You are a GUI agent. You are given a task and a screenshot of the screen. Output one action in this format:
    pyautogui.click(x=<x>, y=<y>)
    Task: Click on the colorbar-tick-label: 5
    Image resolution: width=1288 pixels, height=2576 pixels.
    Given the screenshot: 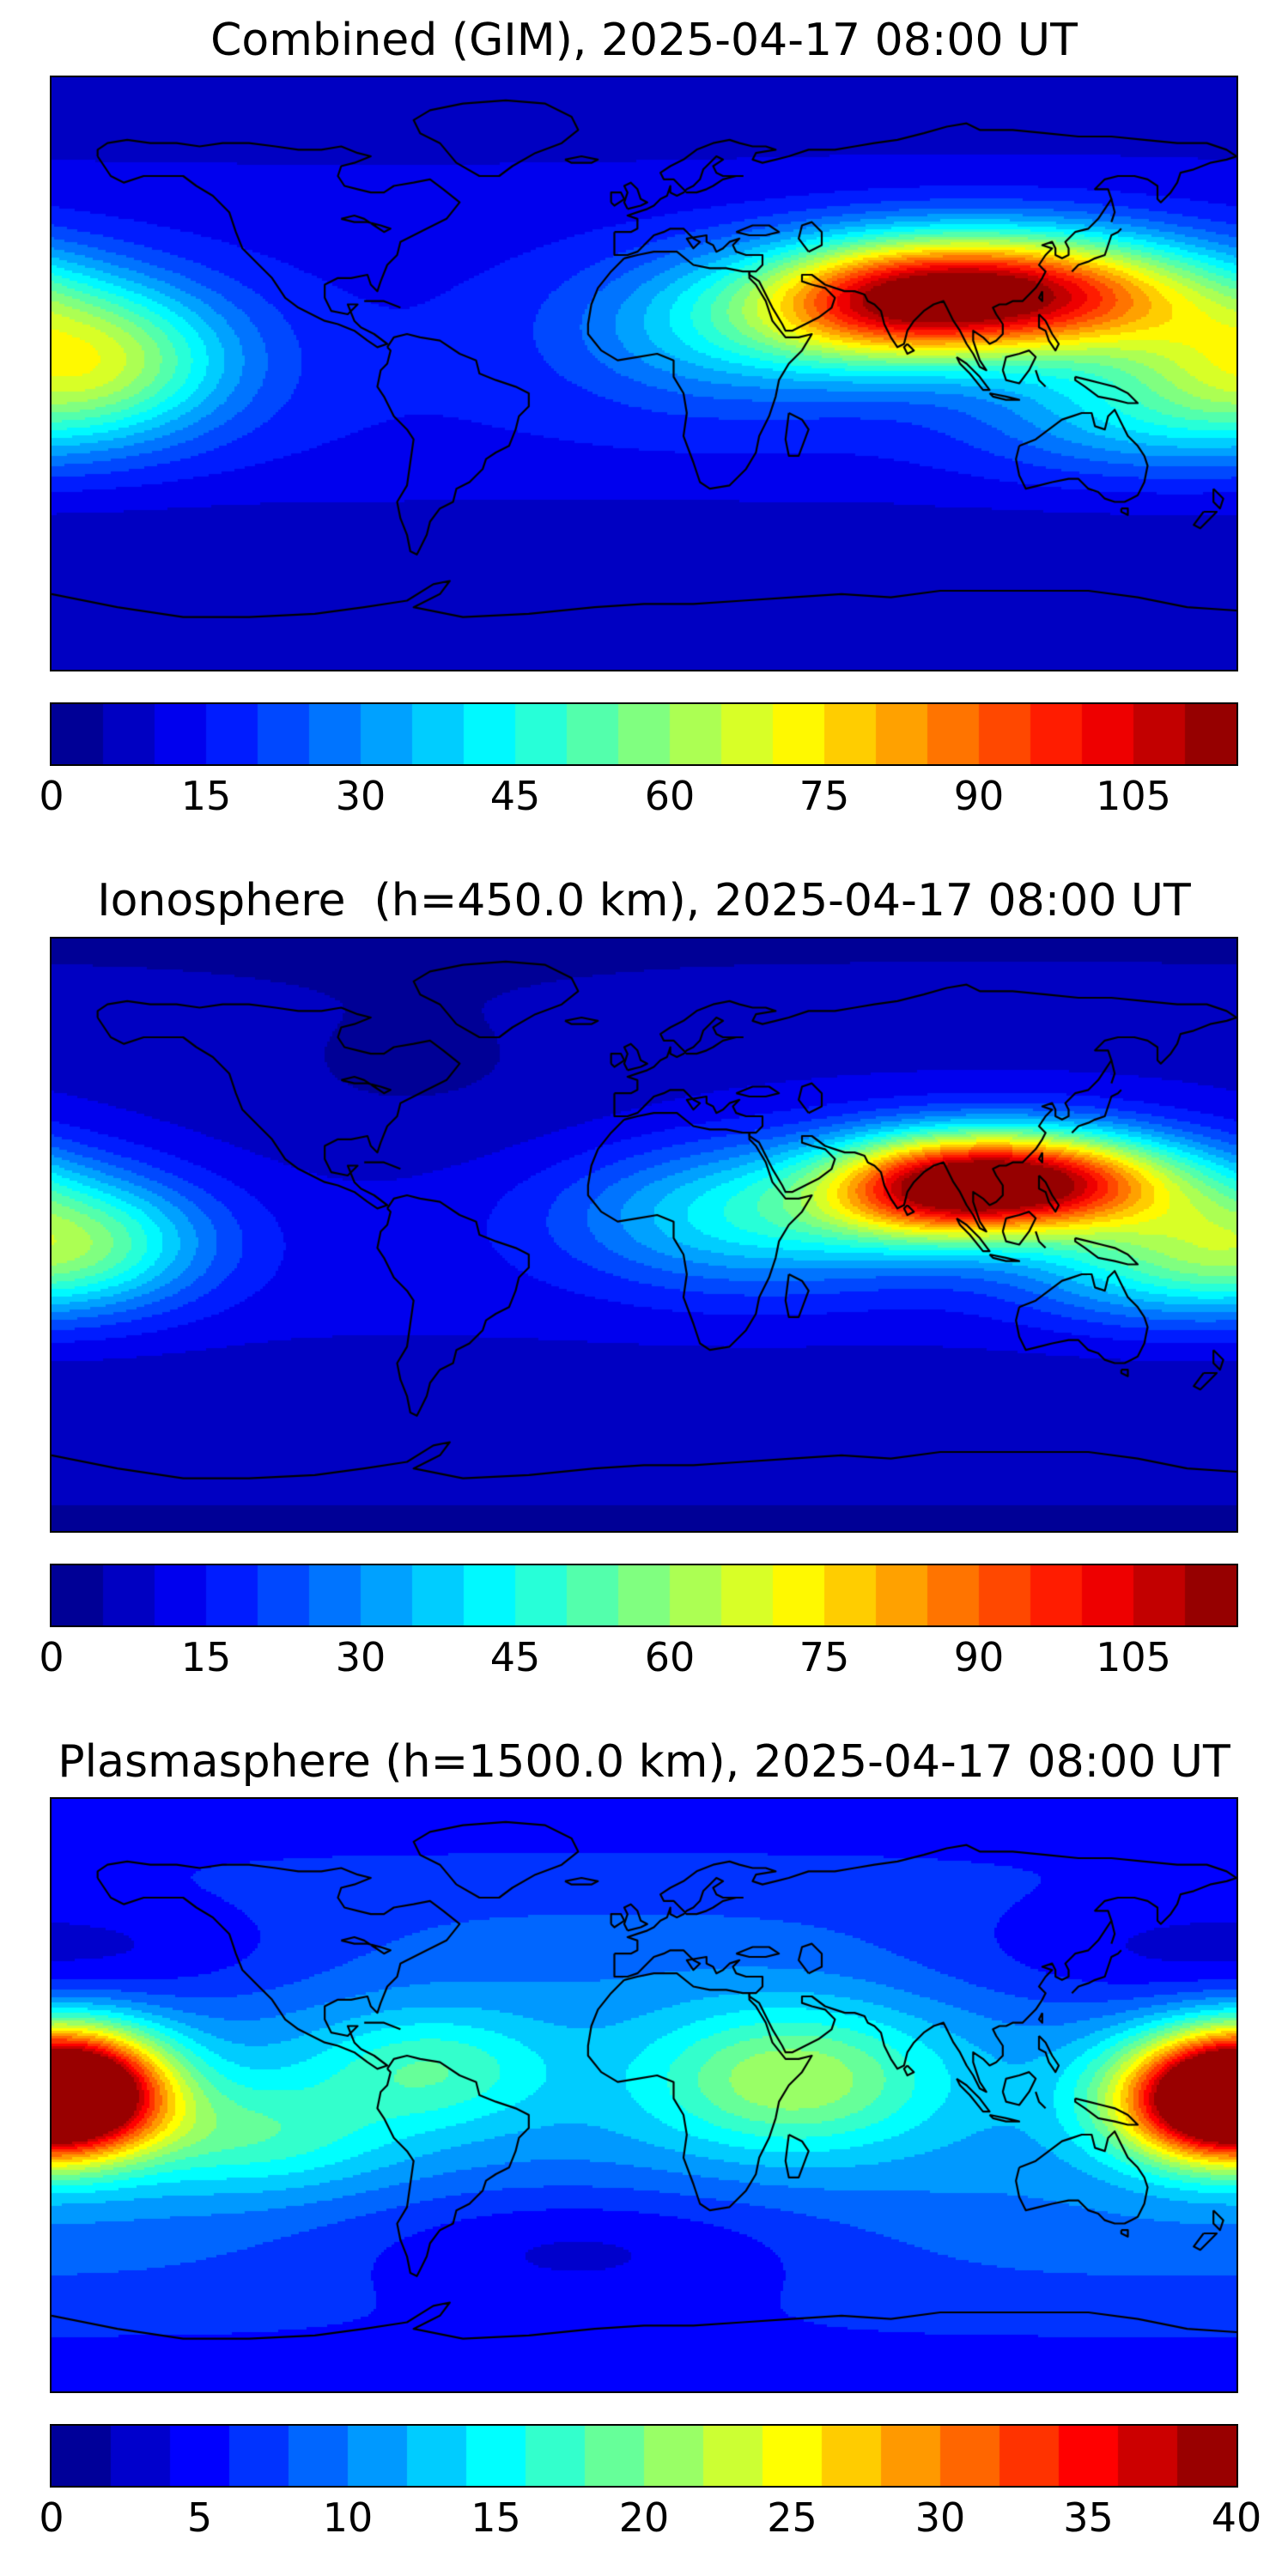 What is the action you would take?
    pyautogui.click(x=199, y=2518)
    